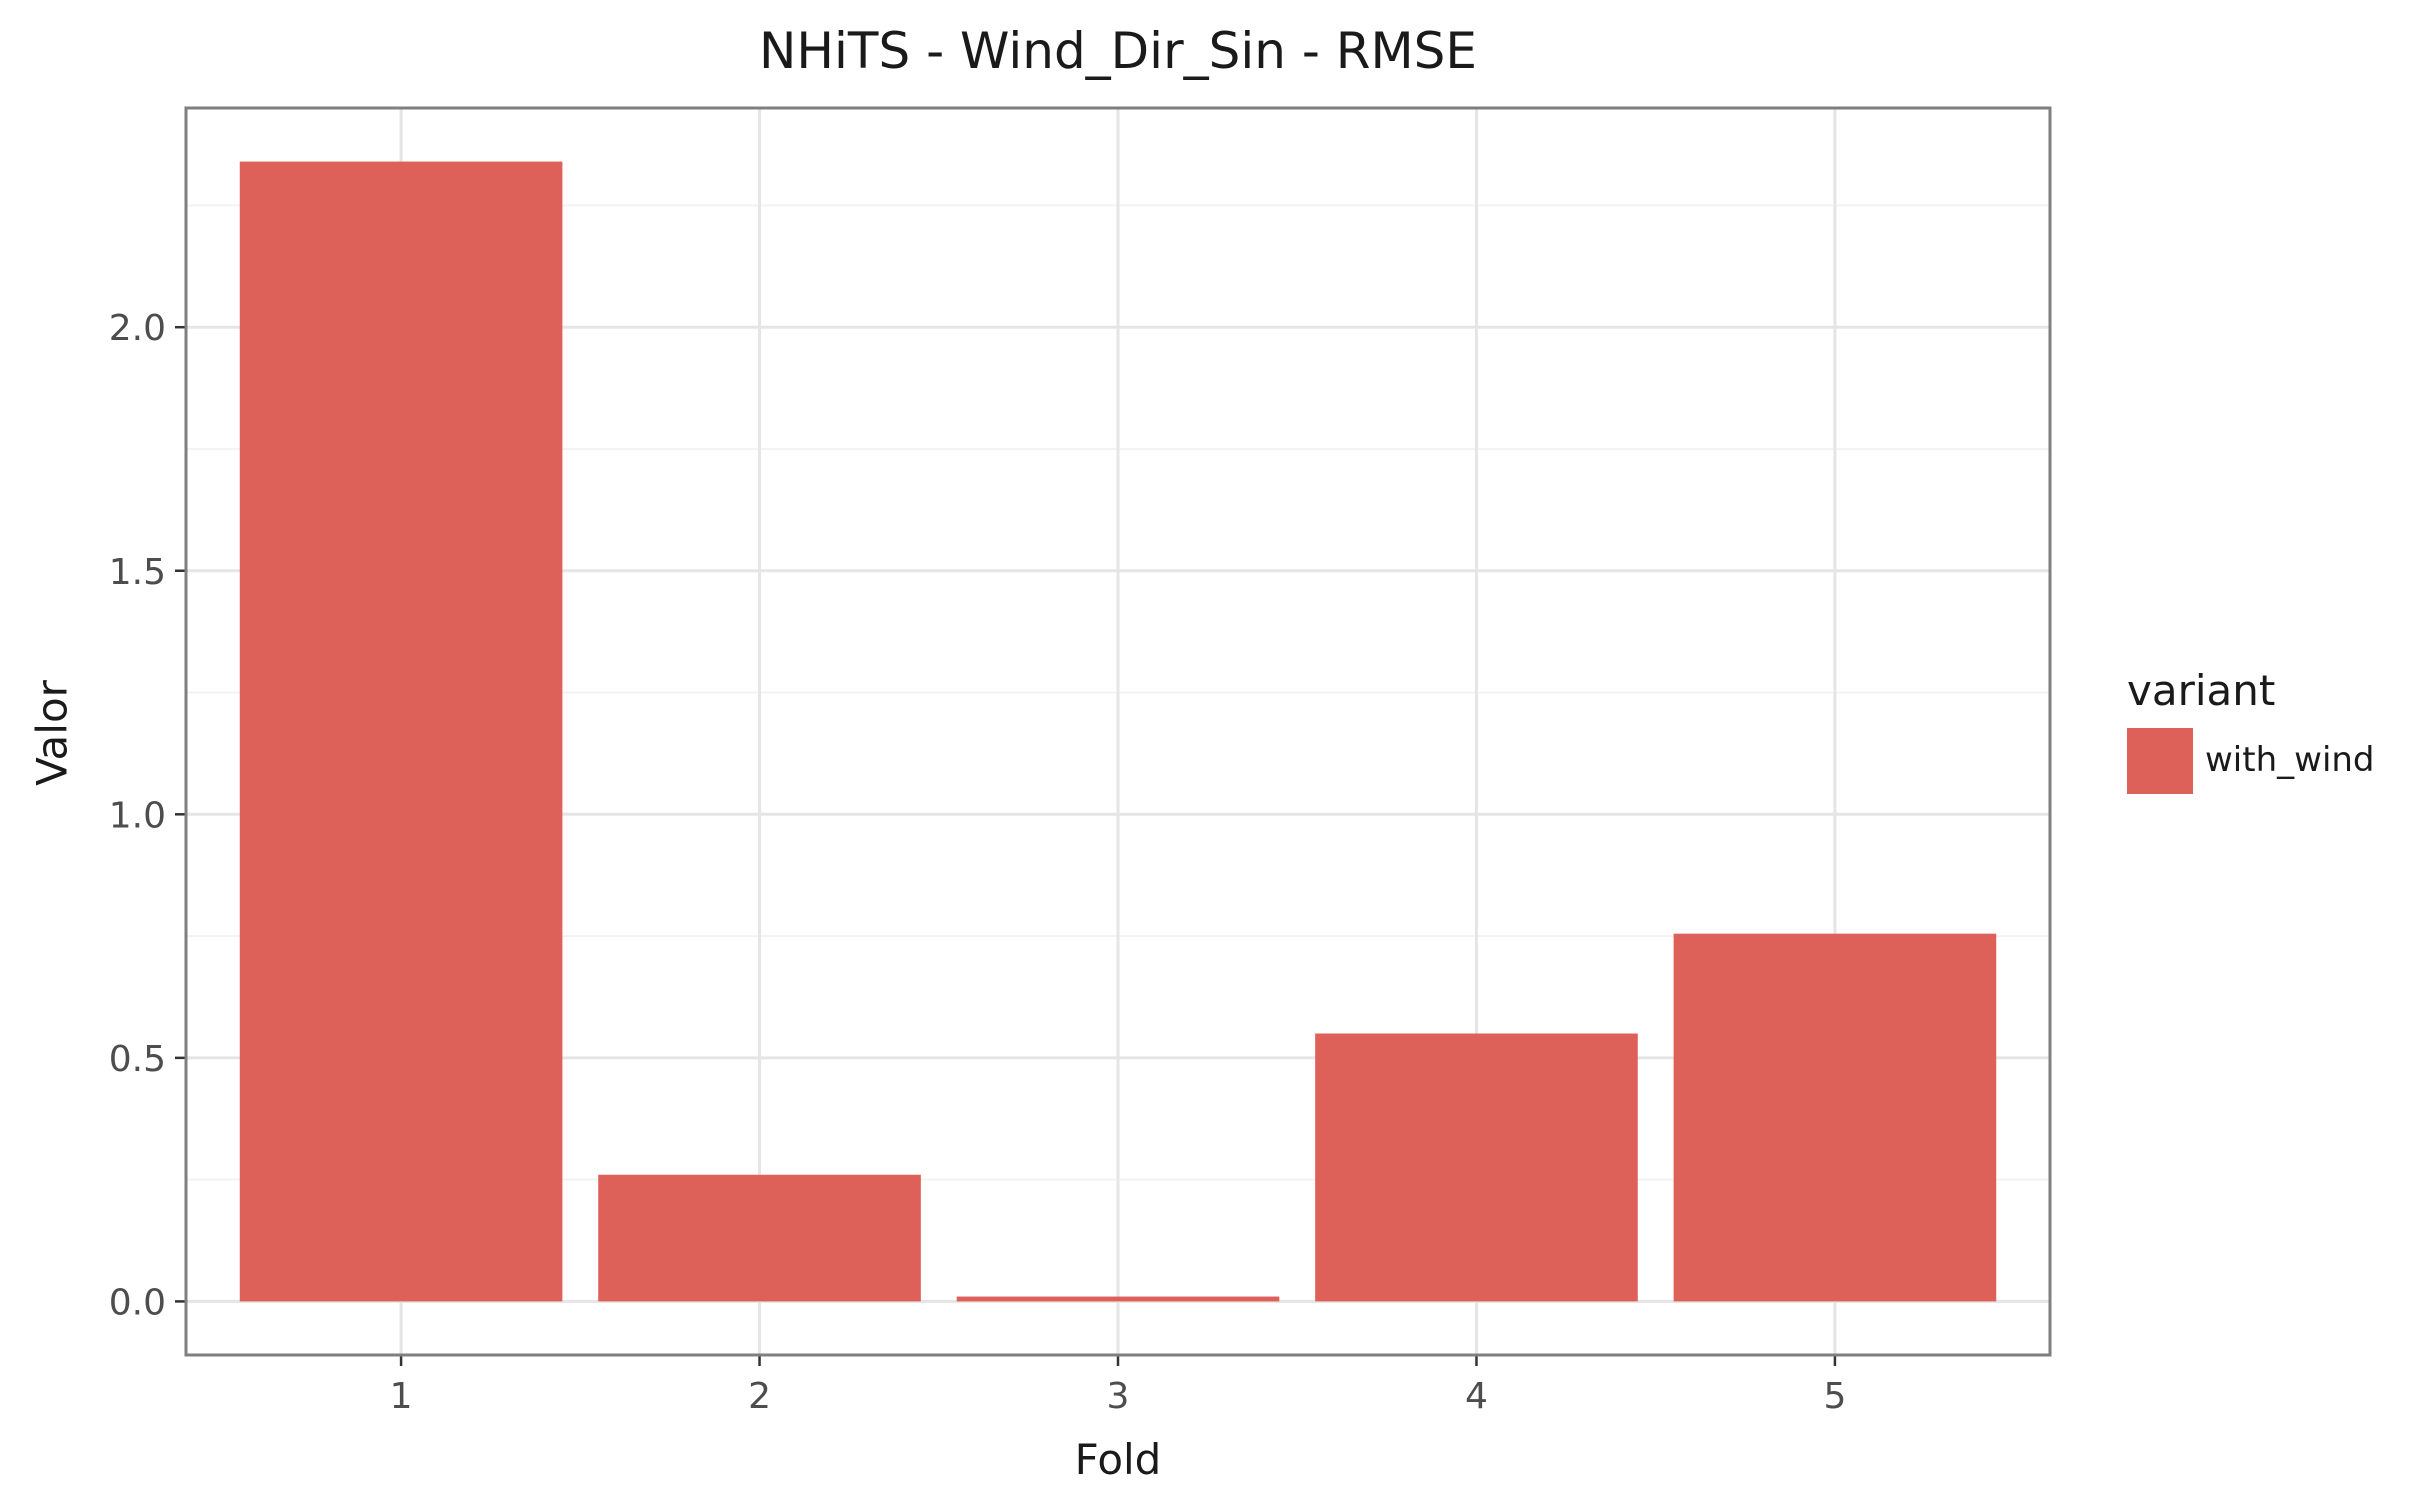 This screenshot has height=1511, width=2411. I want to click on x-tick-label: 2, so click(759, 1396).